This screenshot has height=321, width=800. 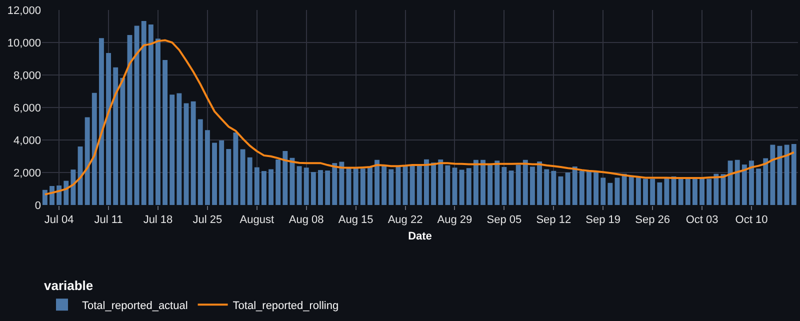 I want to click on x-tick-label: Jul 04, so click(x=59, y=220).